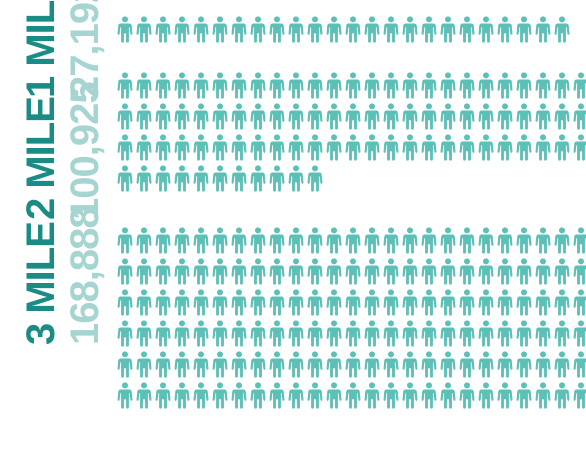  Describe the element at coordinates (85, 151) in the screenshot. I see `count-label: 100,925` at that location.